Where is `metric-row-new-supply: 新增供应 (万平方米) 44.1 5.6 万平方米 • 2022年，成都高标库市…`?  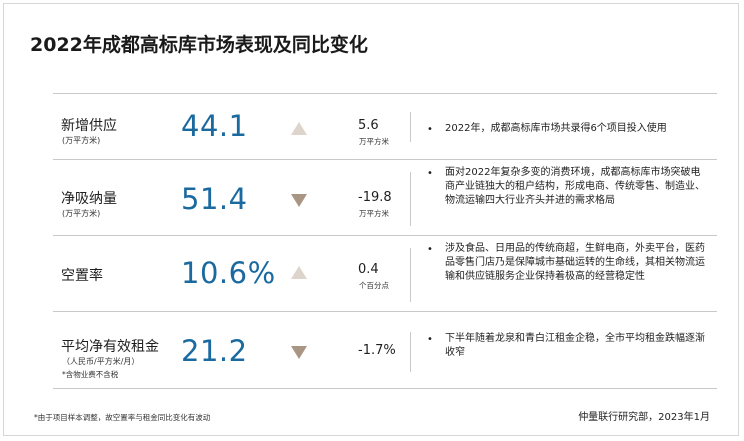
metric-row-new-supply: 新增供应 (万平方米) 44.1 5.6 万平方米 • 2022年，成都高标库市… is located at coordinates (385, 126).